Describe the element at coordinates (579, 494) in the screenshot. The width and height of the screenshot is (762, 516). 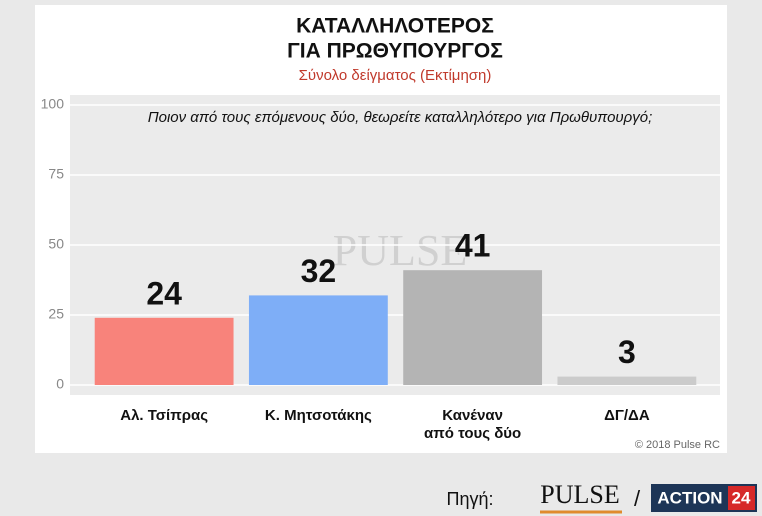
I see `pulse-logo: PULSE` at that location.